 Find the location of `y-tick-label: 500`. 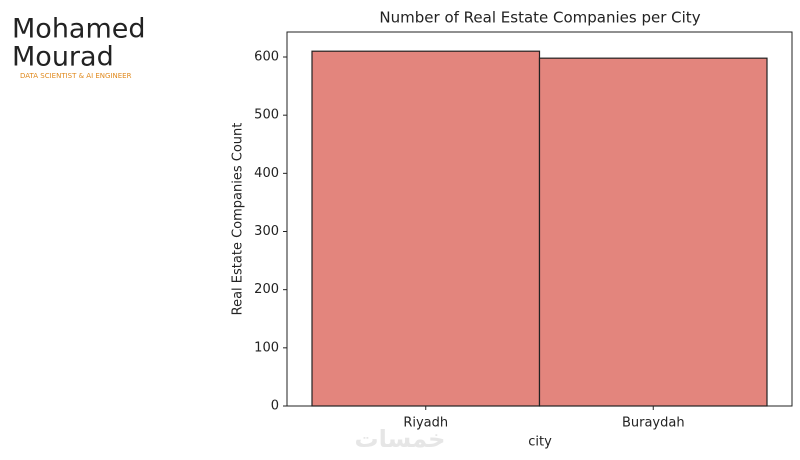

y-tick-label: 500 is located at coordinates (266, 115).